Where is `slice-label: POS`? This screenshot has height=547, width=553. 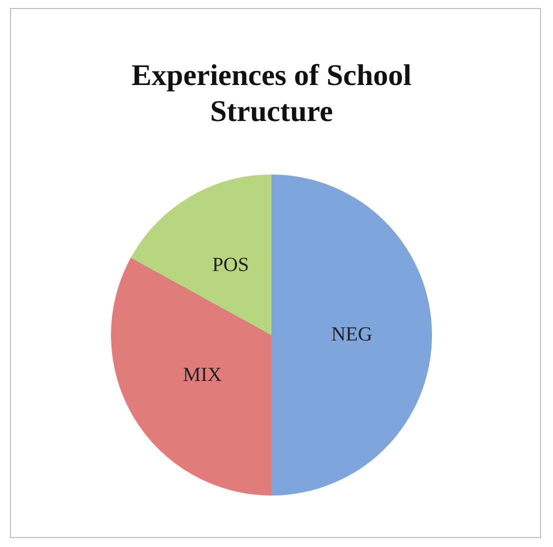
slice-label: POS is located at coordinates (230, 265).